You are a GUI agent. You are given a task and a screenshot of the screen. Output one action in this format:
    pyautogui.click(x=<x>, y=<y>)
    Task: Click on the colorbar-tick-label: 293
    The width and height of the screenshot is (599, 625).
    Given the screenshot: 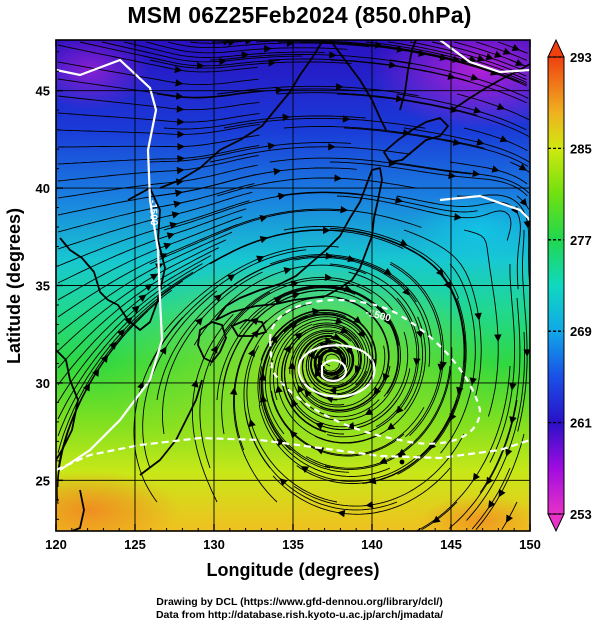 What is the action you would take?
    pyautogui.click(x=581, y=57)
    